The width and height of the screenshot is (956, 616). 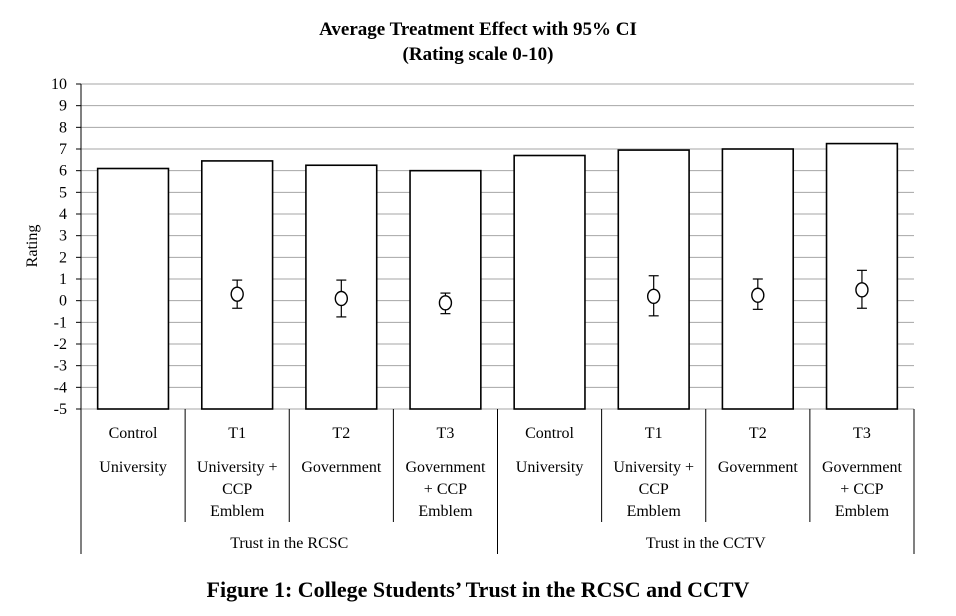 I want to click on y-tick-label: 0, so click(x=63, y=301).